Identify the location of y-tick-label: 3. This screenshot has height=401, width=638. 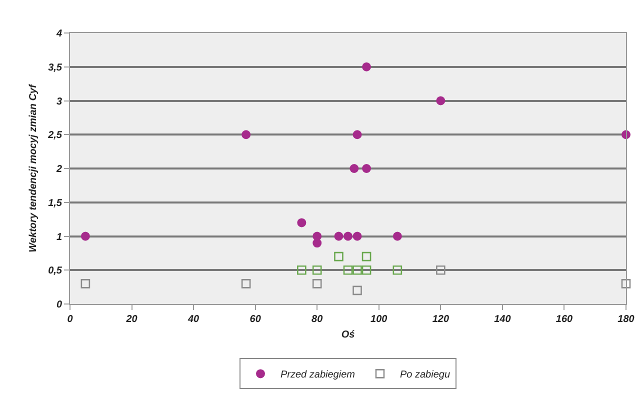
(59, 102).